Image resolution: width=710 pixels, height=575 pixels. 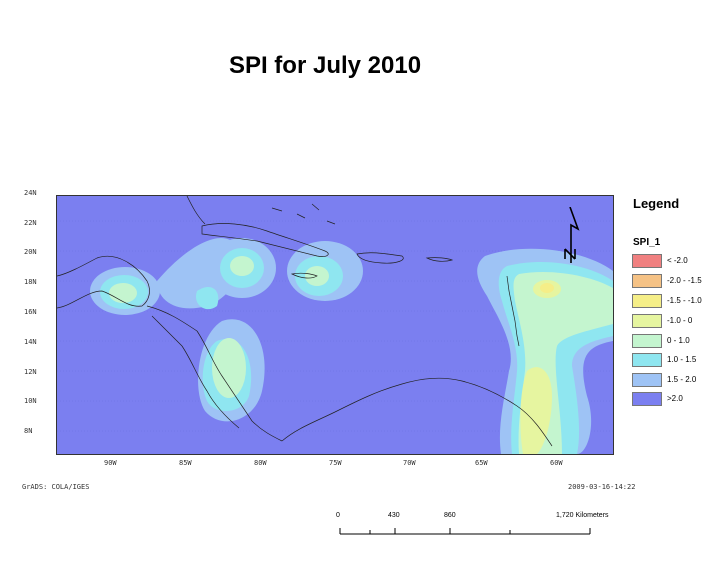 I want to click on lat-label: 18N, so click(x=30, y=282).